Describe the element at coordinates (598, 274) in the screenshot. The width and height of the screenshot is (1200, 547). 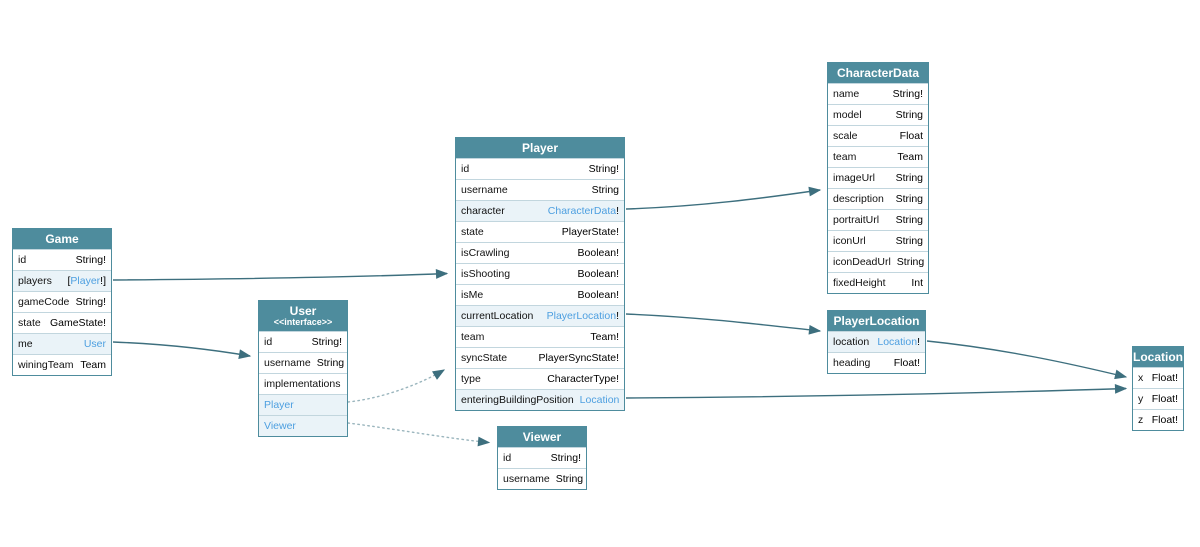
I see `field-type: Boolean!` at that location.